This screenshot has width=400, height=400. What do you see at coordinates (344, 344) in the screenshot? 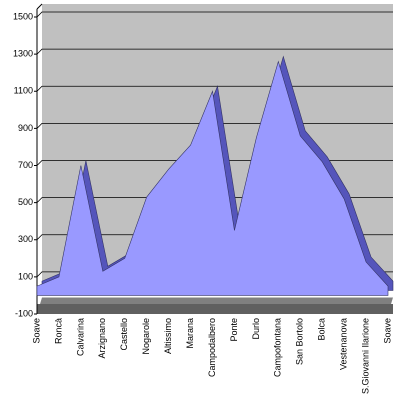
I see `x-tick-label: Vestenanova` at bounding box center [344, 344].